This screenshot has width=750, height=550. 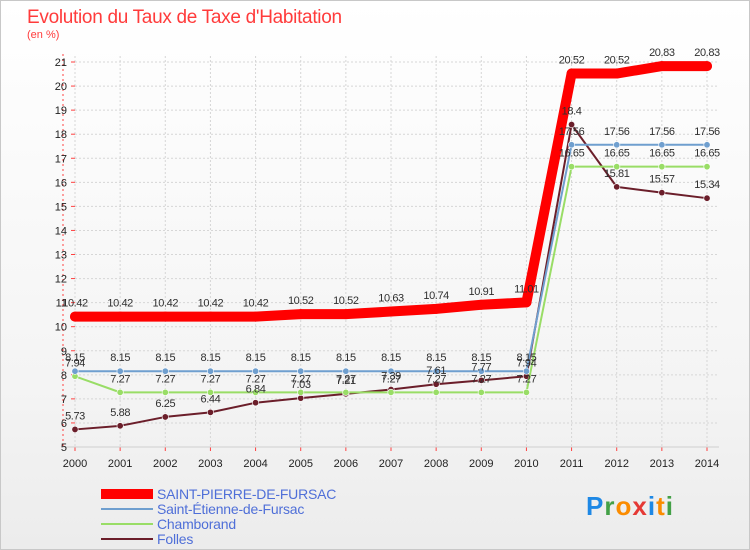 I want to click on brand-letter: P, so click(x=595, y=506).